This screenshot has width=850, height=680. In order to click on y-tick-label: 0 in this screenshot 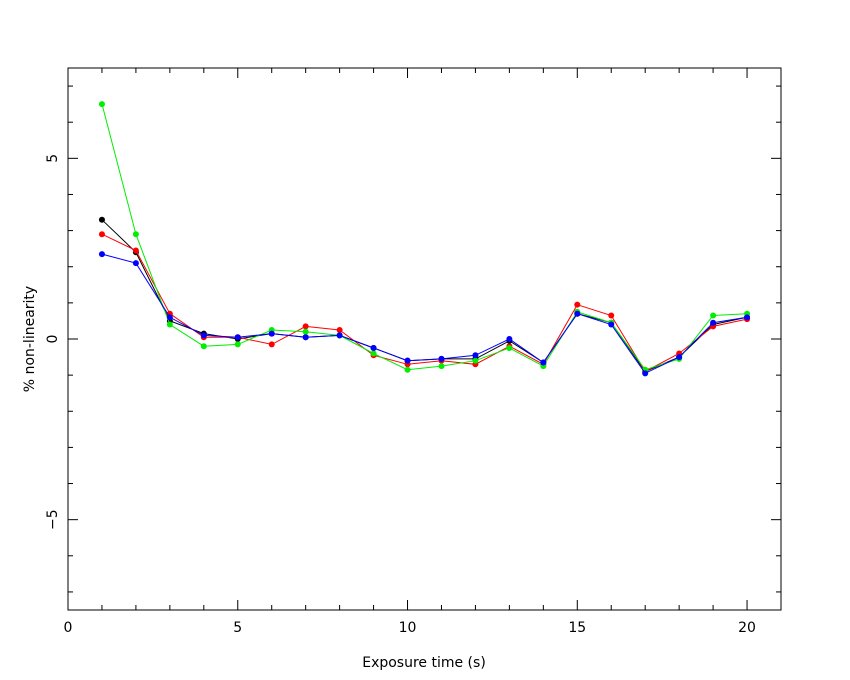, I will do `click(53, 339)`.